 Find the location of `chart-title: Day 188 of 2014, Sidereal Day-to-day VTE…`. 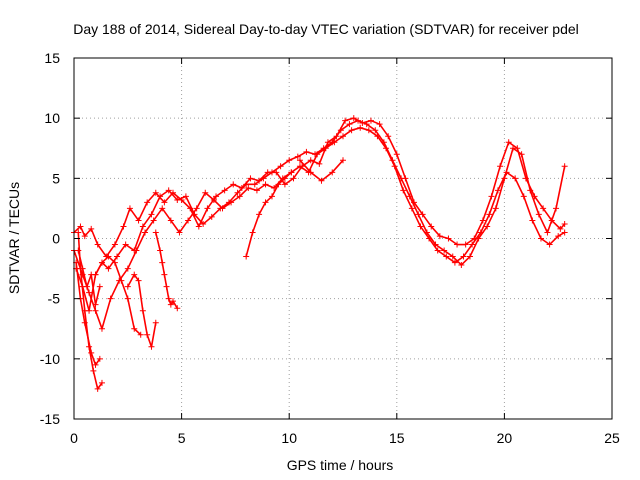

chart-title: Day 188 of 2014, Sidereal Day-to-day VTE… is located at coordinates (326, 29).